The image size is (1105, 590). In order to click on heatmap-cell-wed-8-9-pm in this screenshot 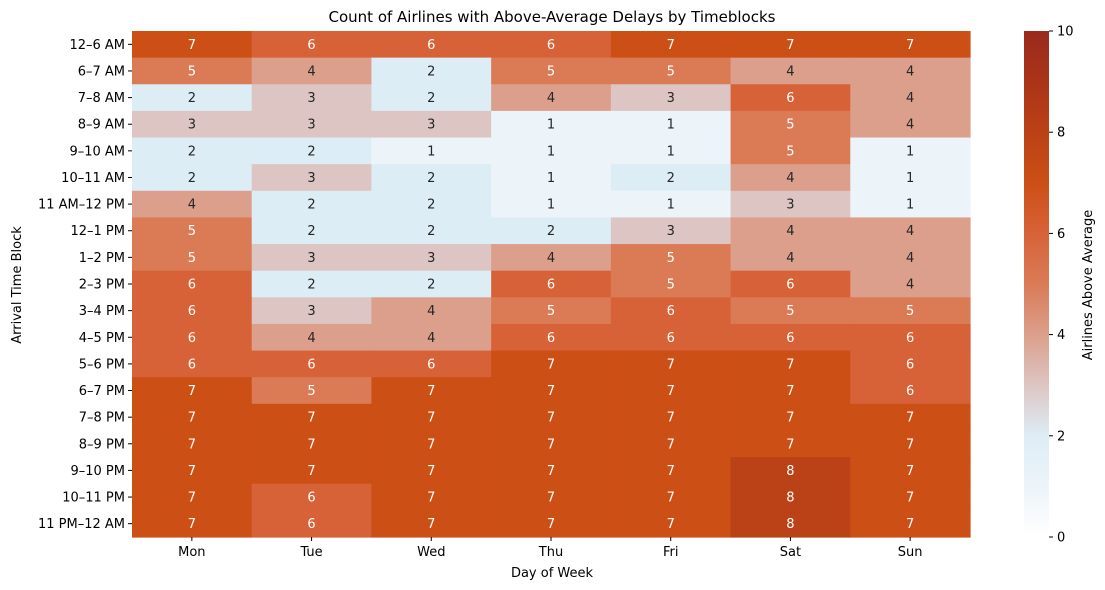, I will do `click(431, 444)`.